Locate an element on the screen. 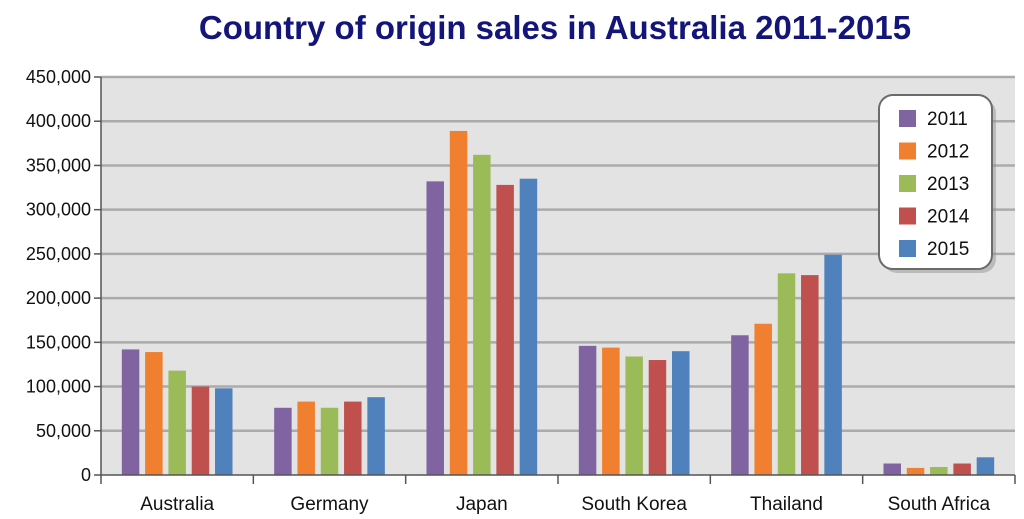 Image resolution: width=1024 pixels, height=519 pixels. legend-label: 2015 is located at coordinates (948, 249).